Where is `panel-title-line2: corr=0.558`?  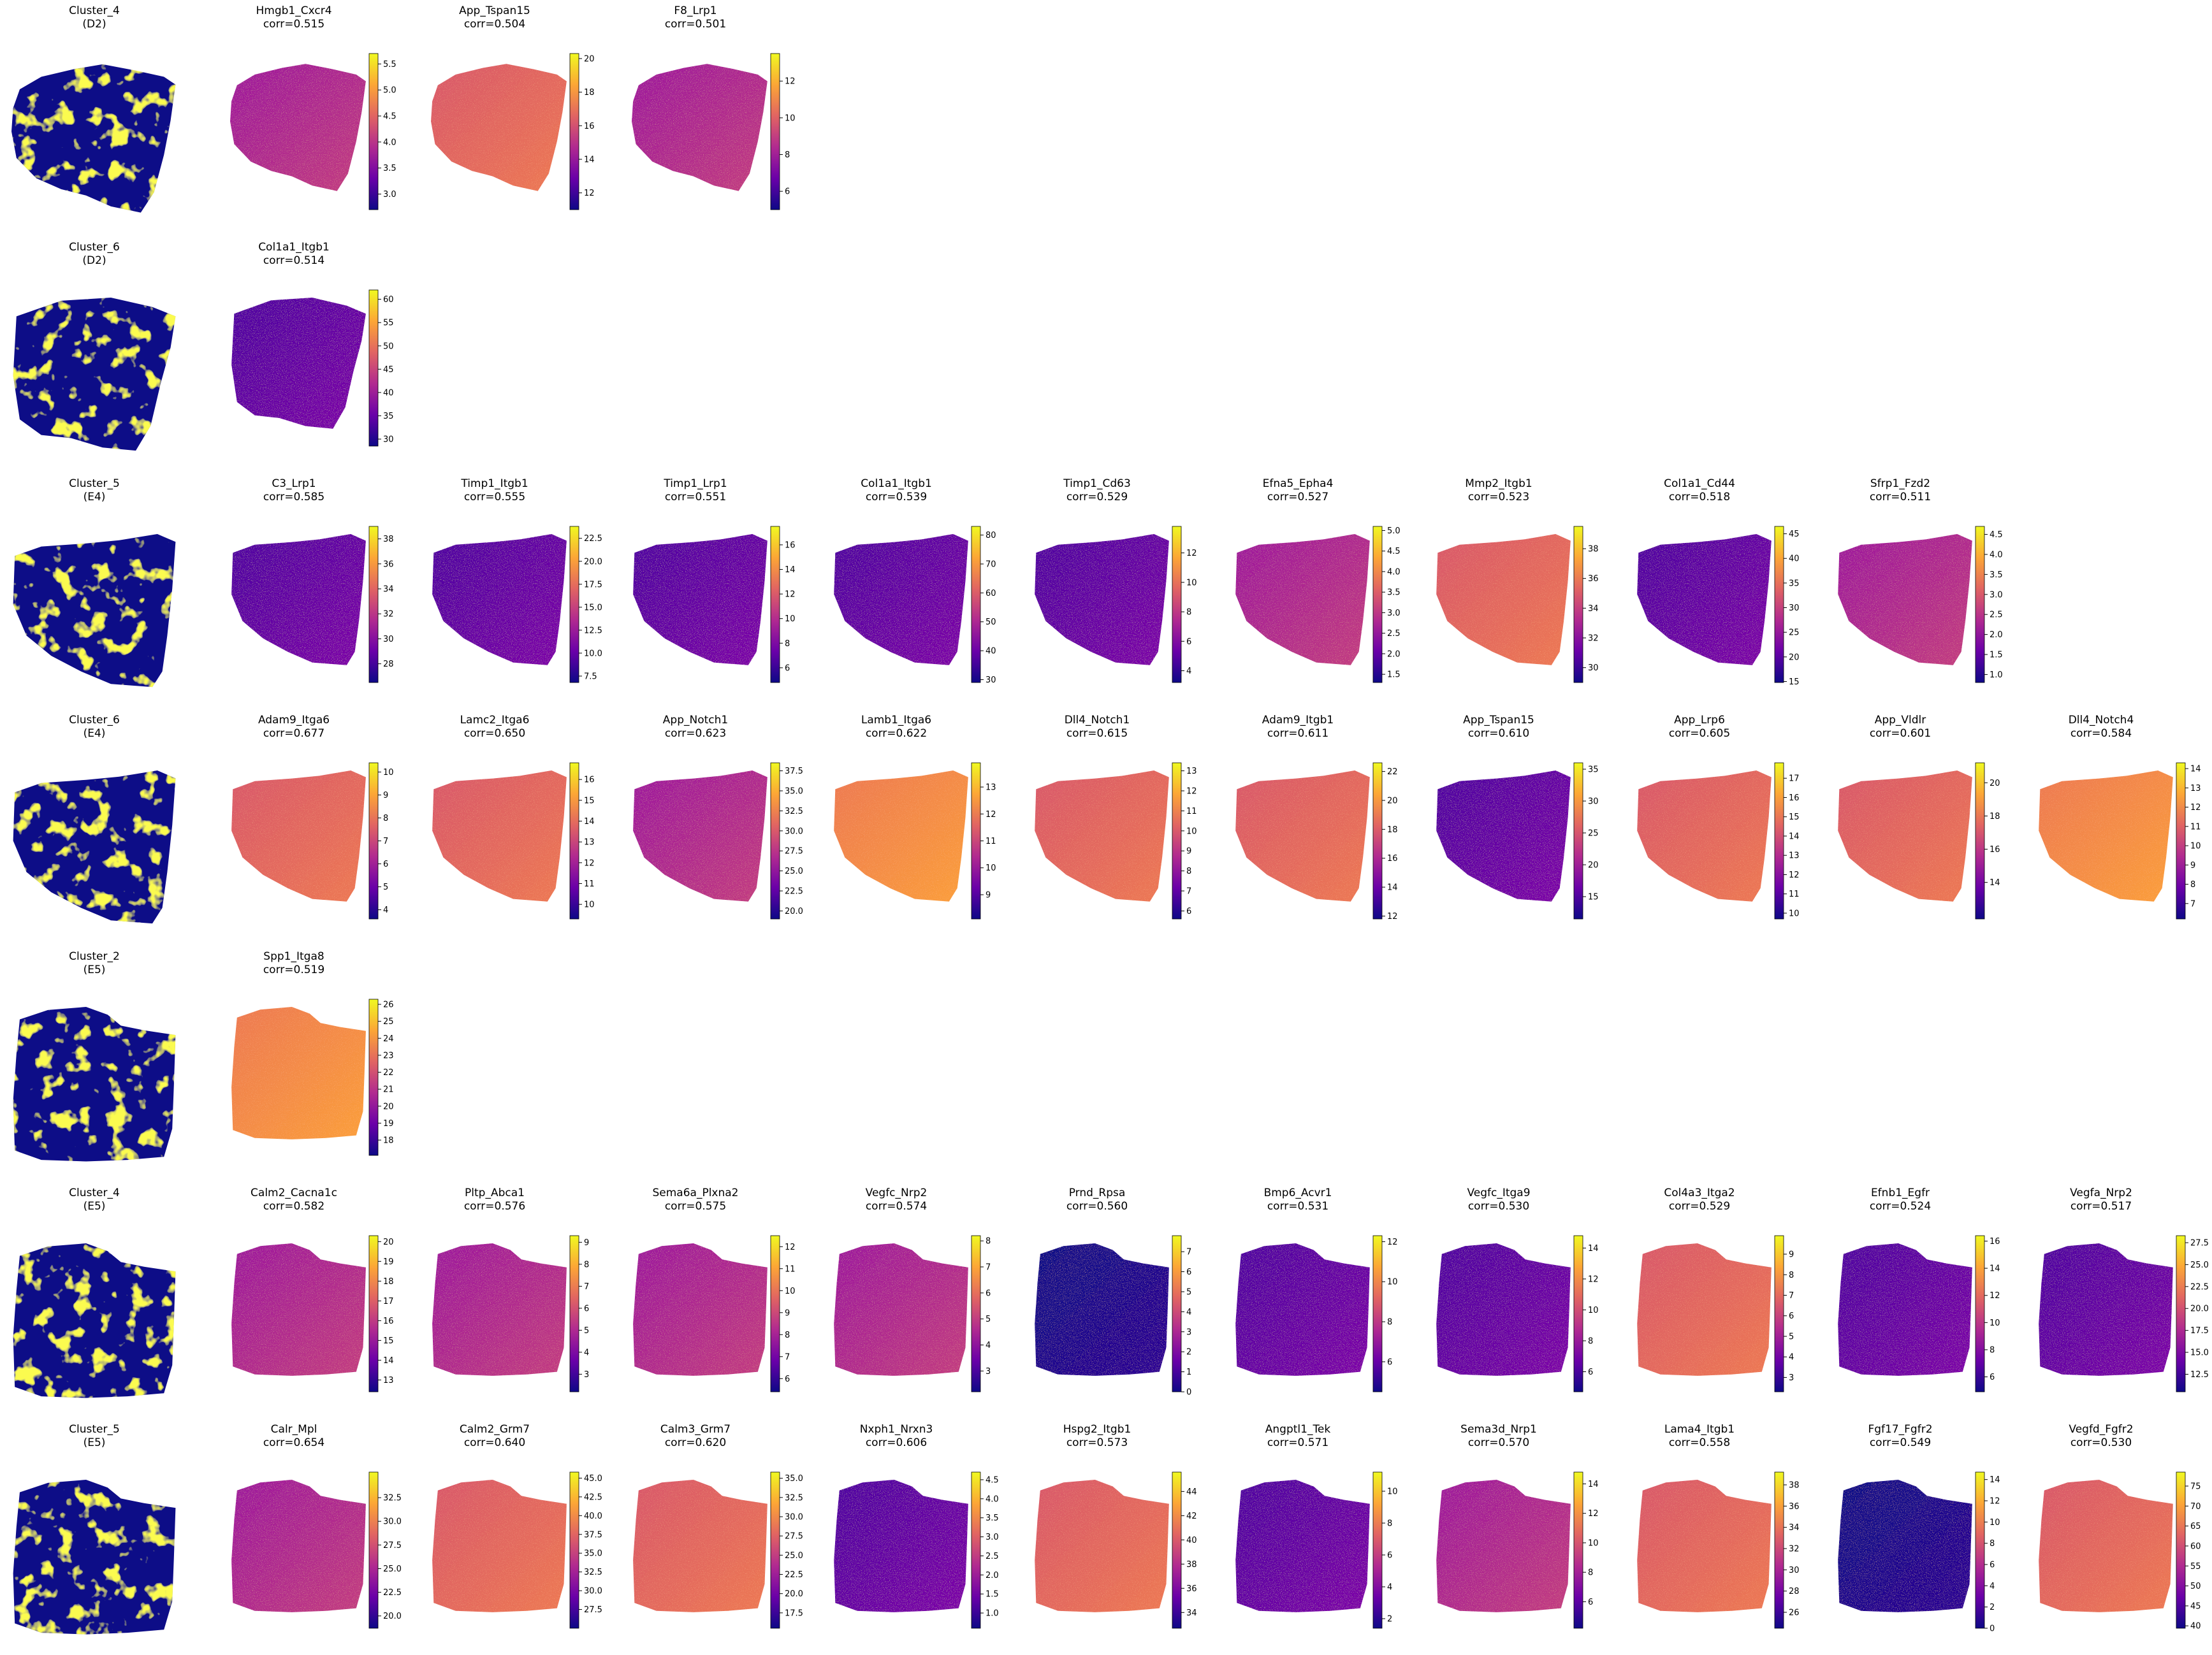 panel-title-line2: corr=0.558 is located at coordinates (1699, 1442).